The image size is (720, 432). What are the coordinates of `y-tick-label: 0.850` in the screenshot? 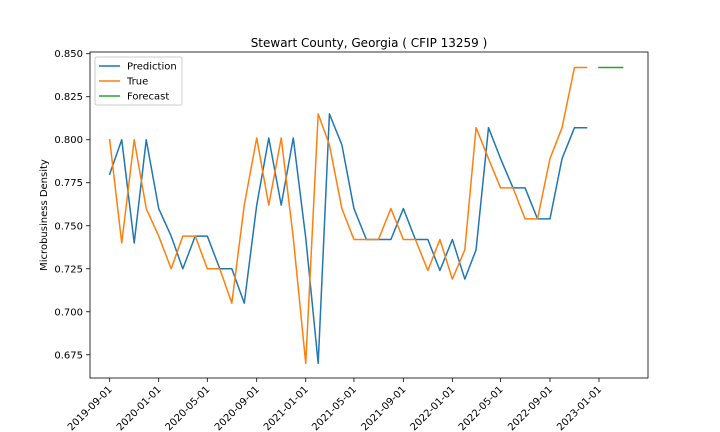 It's located at (68, 54).